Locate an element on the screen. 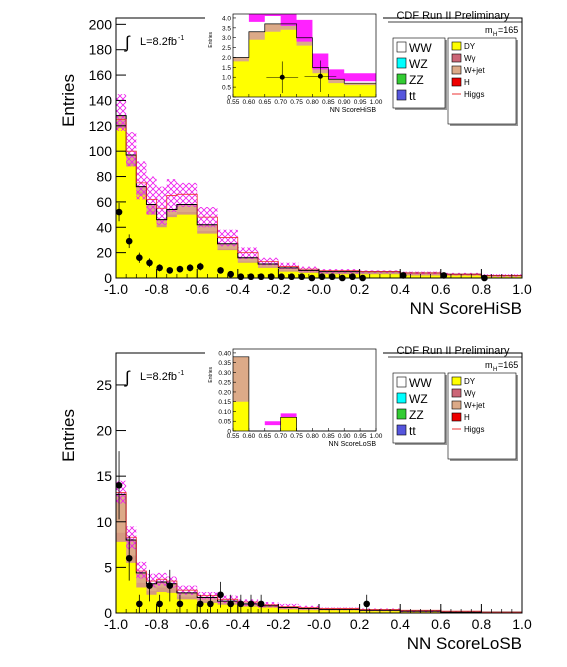  y-tick-label: 20 is located at coordinates (104, 431).